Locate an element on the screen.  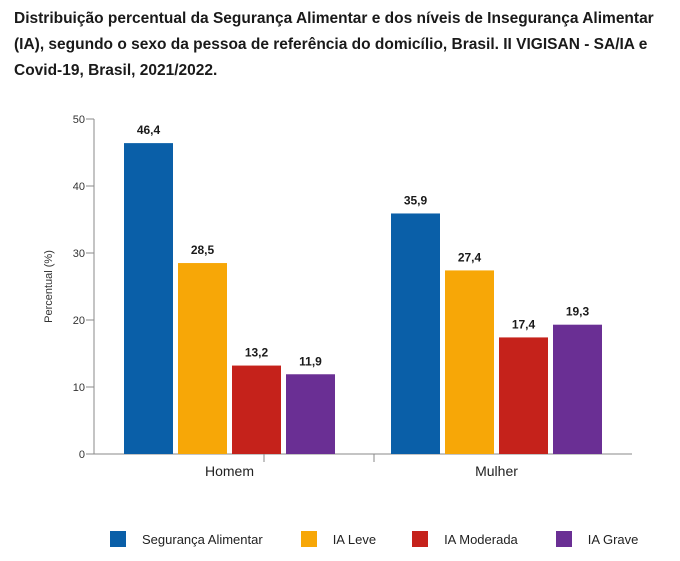
legend-label-3: IA Grave is located at coordinates (613, 539).